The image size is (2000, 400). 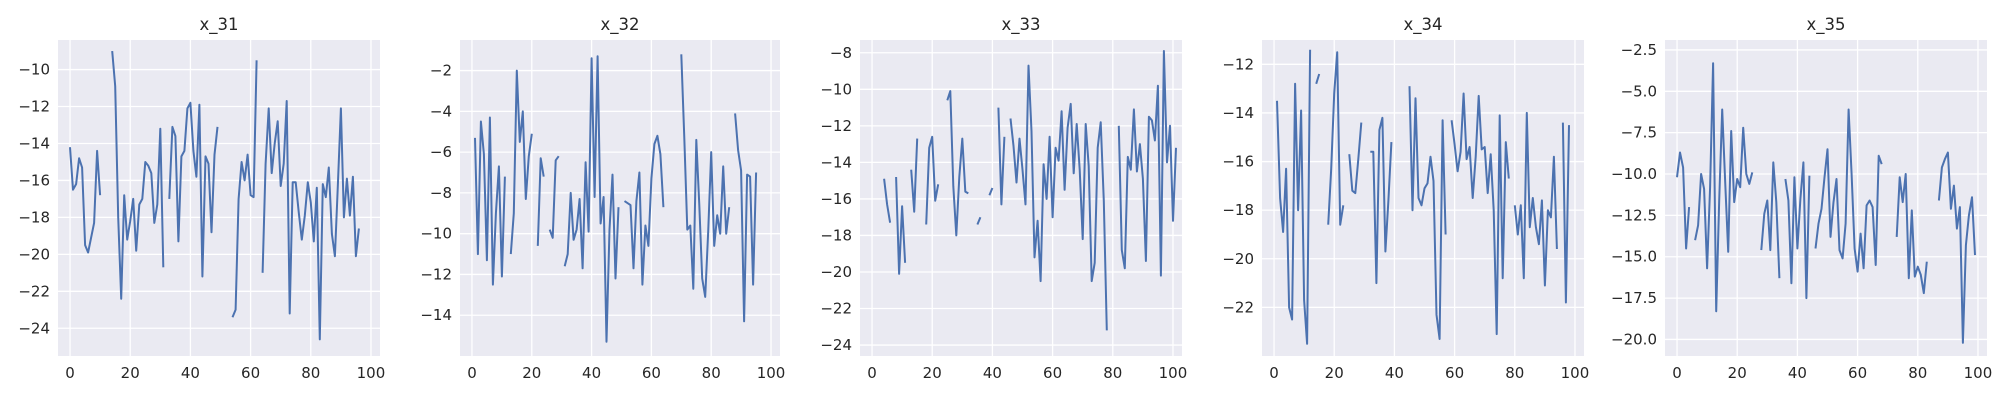 I want to click on chart-title: x_35, so click(x=1825, y=25).